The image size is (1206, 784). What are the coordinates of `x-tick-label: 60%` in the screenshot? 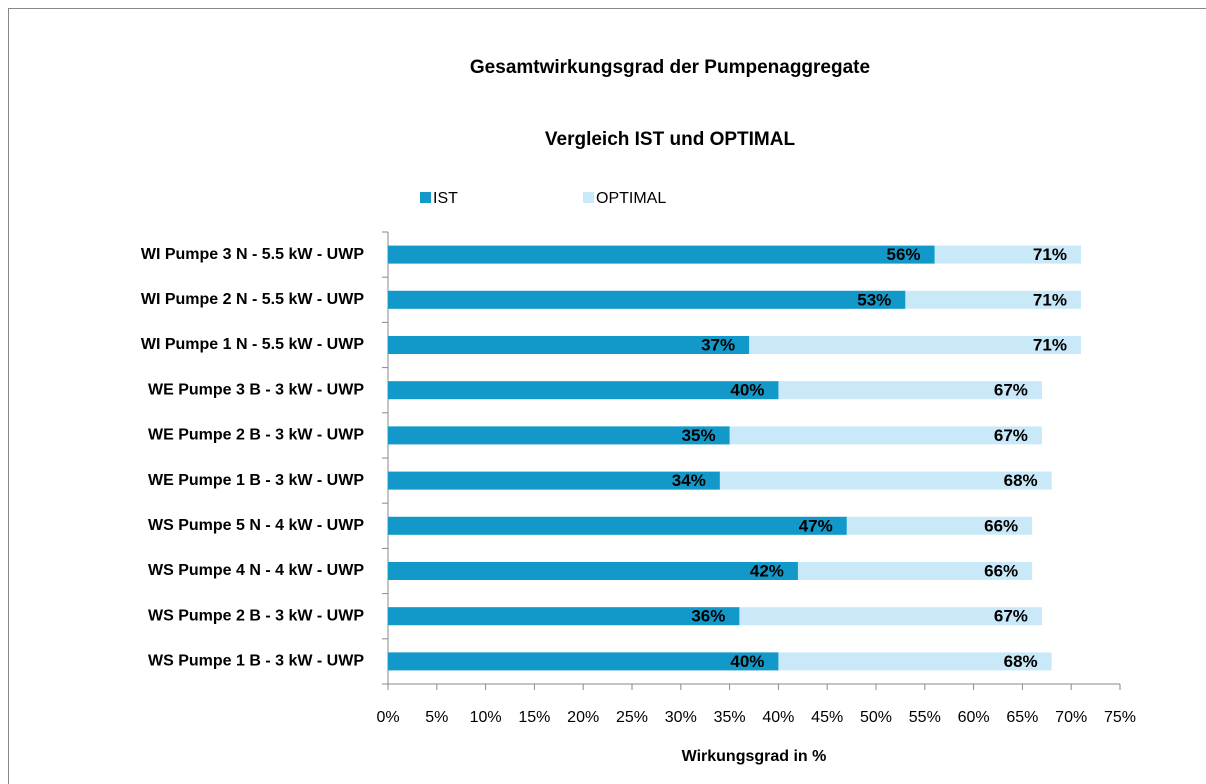 It's located at (974, 717).